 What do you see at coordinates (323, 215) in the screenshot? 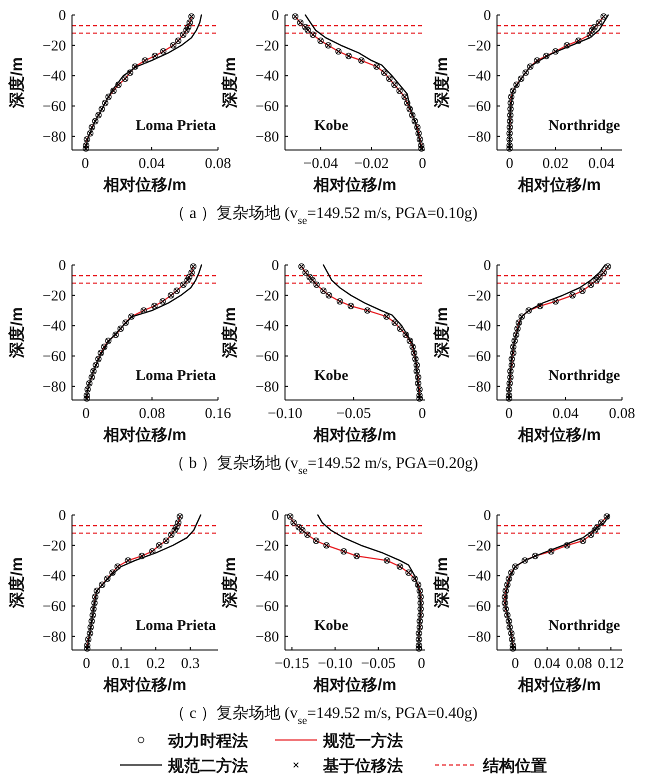
I see `text: （ a ）复杂场地 (v$_{se}$=149.52 m/s, PGA=0.10g)` at bounding box center [323, 215].